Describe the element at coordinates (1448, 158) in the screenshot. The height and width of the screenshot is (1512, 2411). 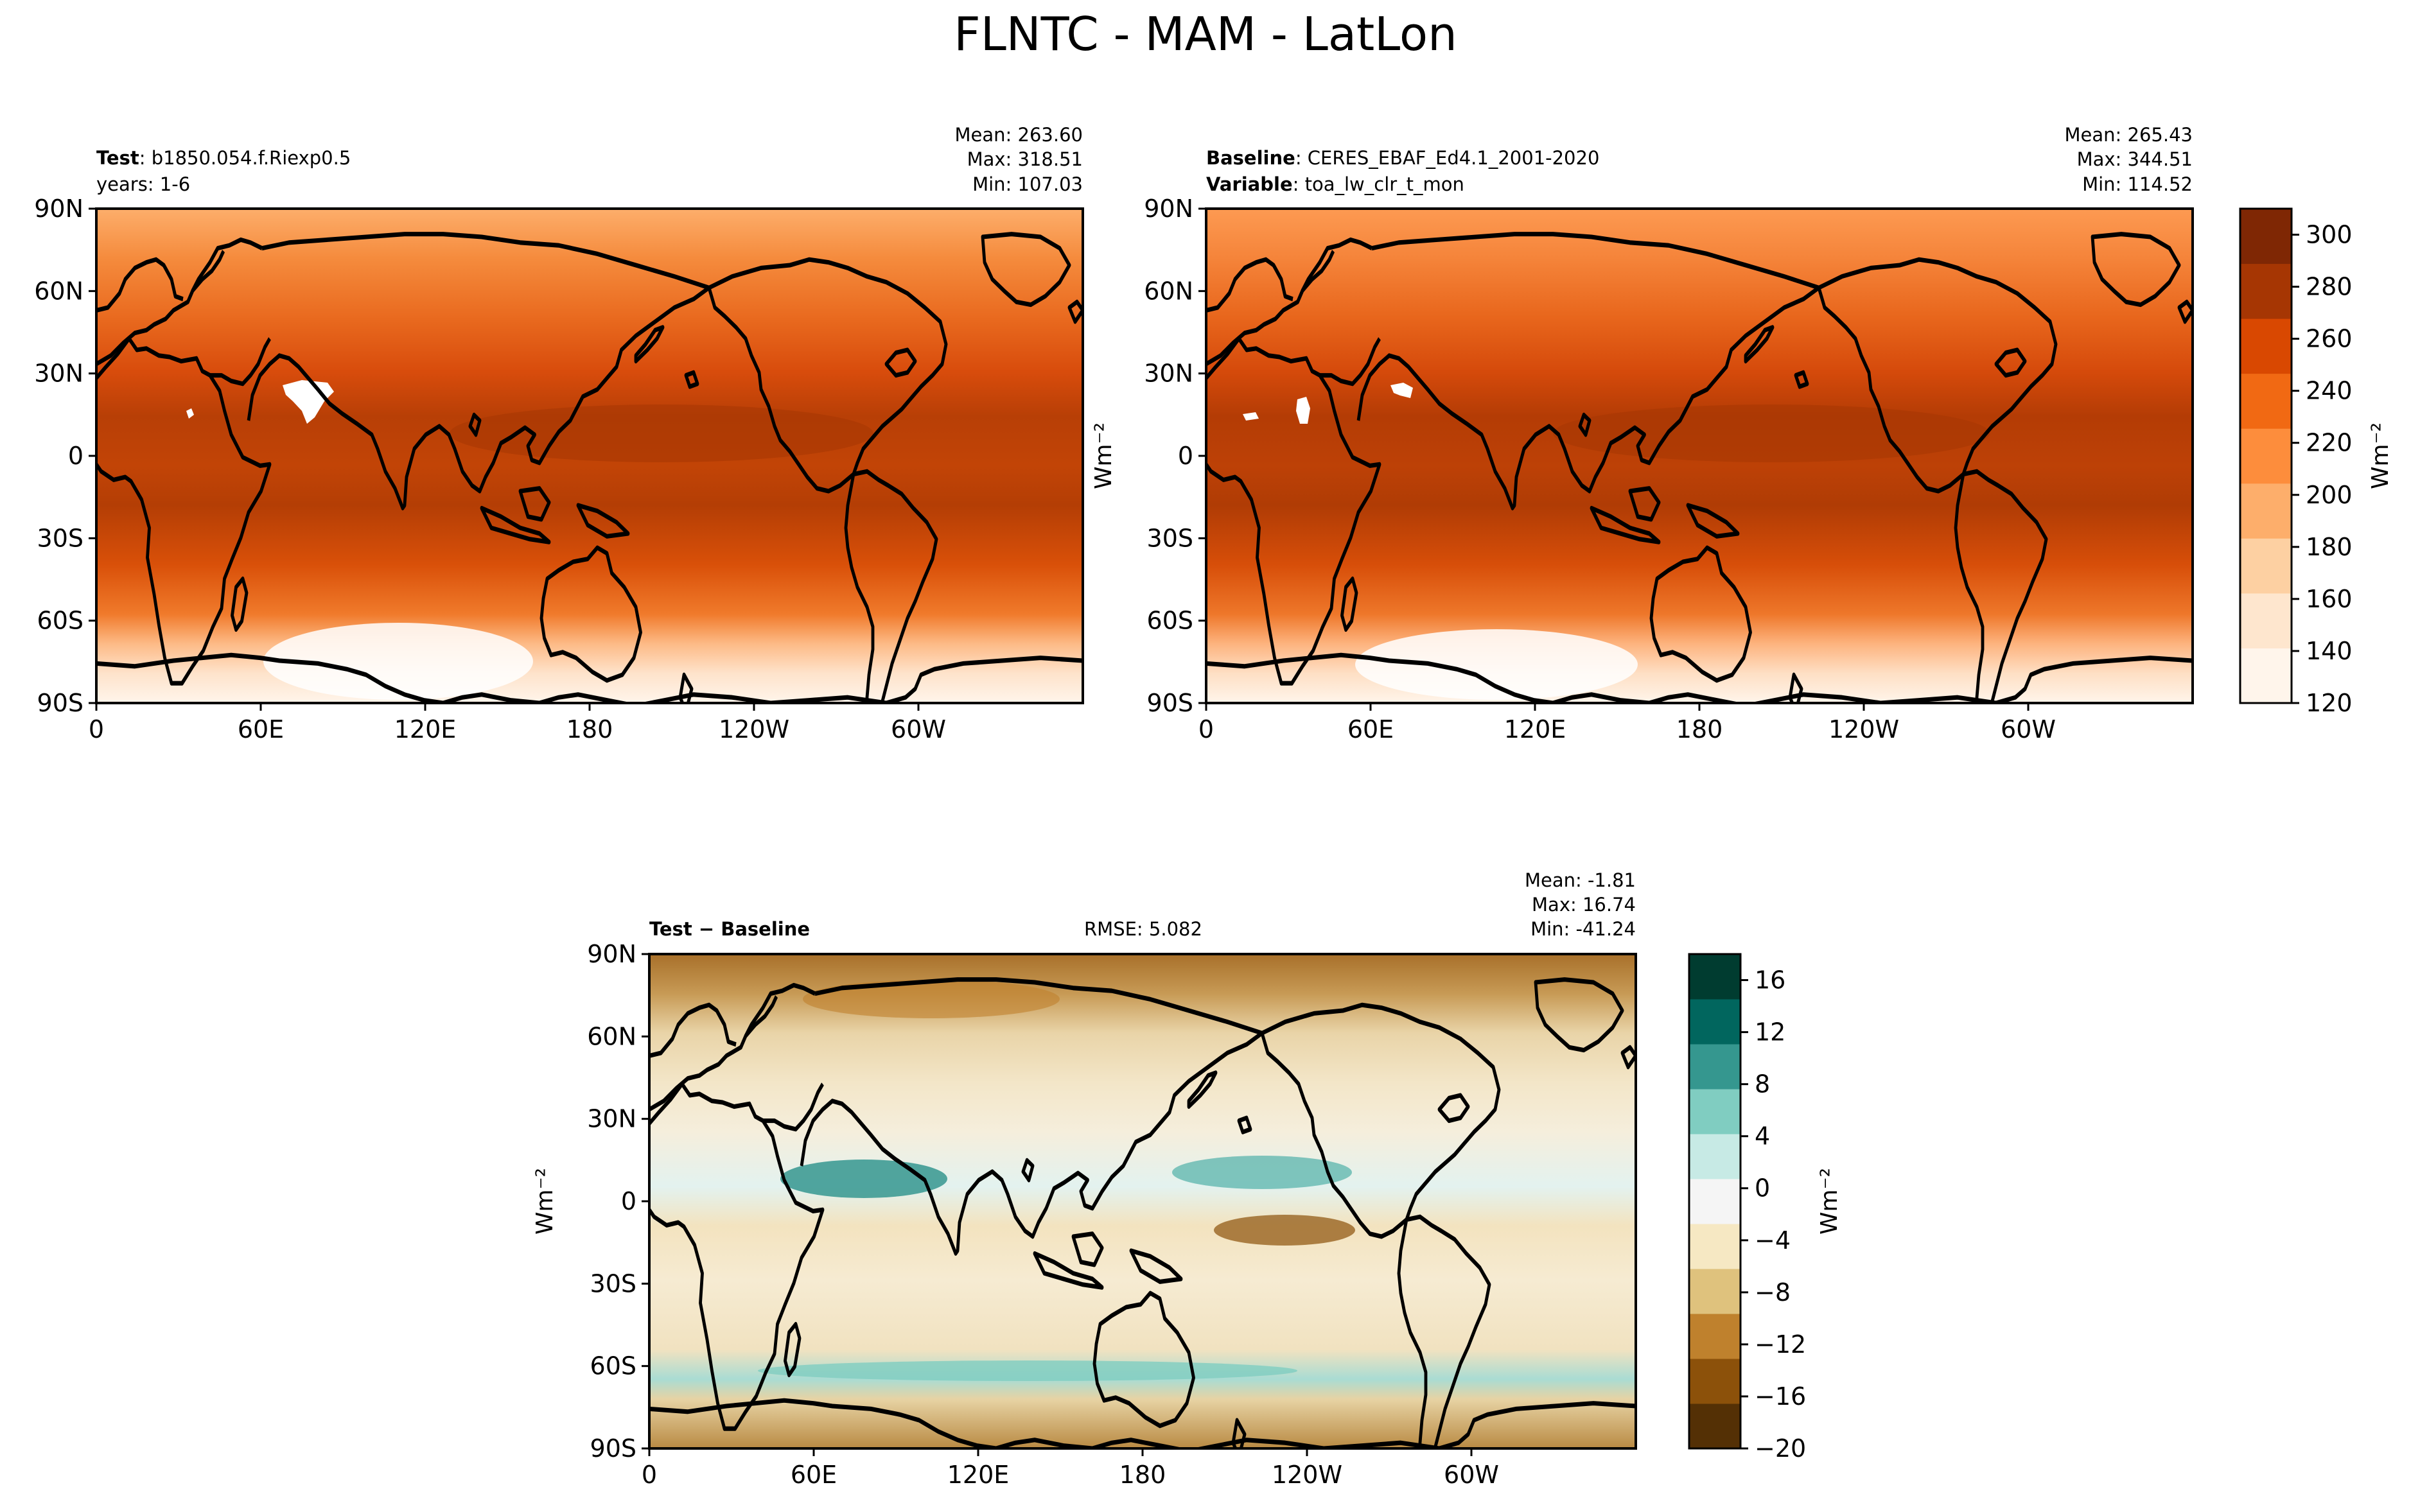
I see `baseline-case-name: : CERES_EBAF_Ed4.1_2001-2020` at that location.